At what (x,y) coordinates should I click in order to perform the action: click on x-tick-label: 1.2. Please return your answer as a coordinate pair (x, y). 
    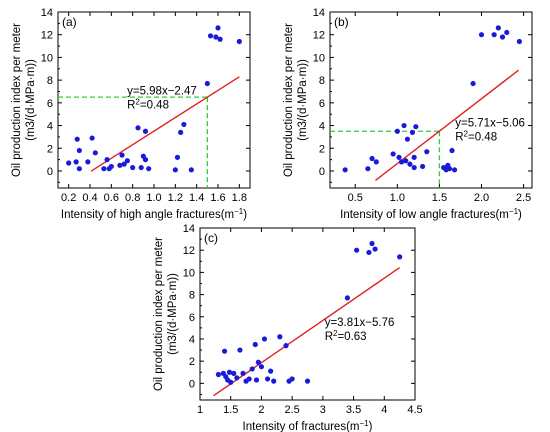
    Looking at the image, I should click on (175, 198).